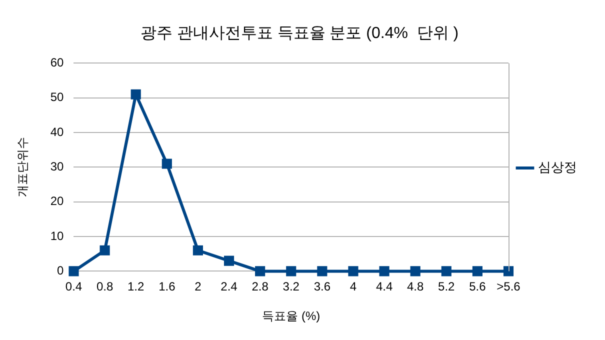  I want to click on x-axis-title: 득표율 (%), so click(291, 316).